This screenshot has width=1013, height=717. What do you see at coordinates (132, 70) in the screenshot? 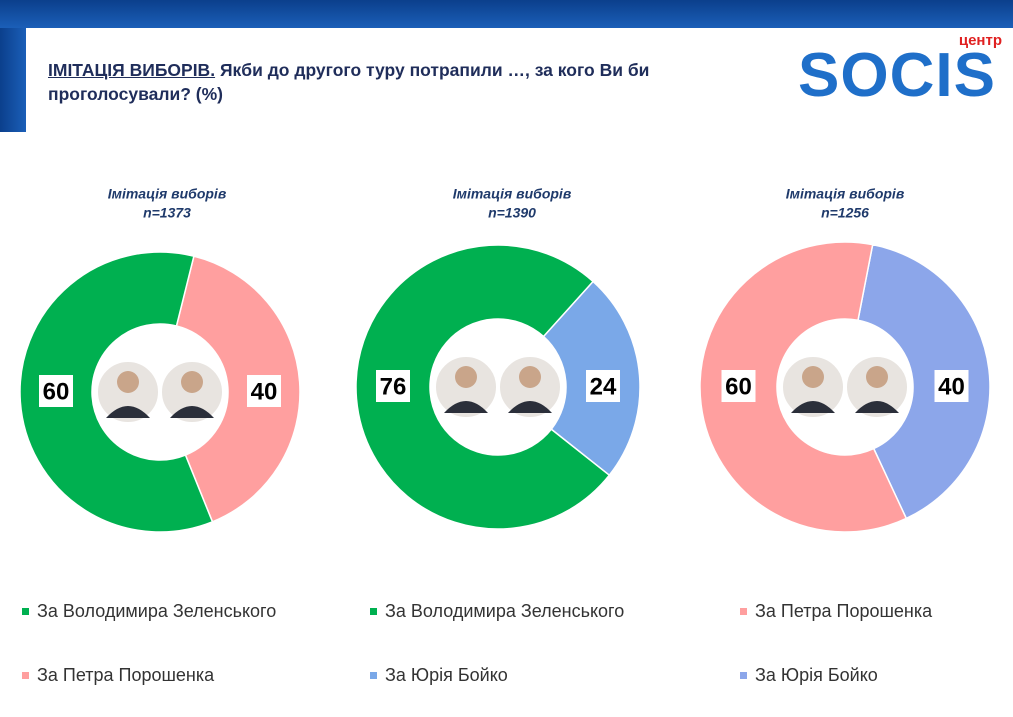
I see `title-lead: ІМІТАЦІЯ ВИБОРІВ.` at bounding box center [132, 70].